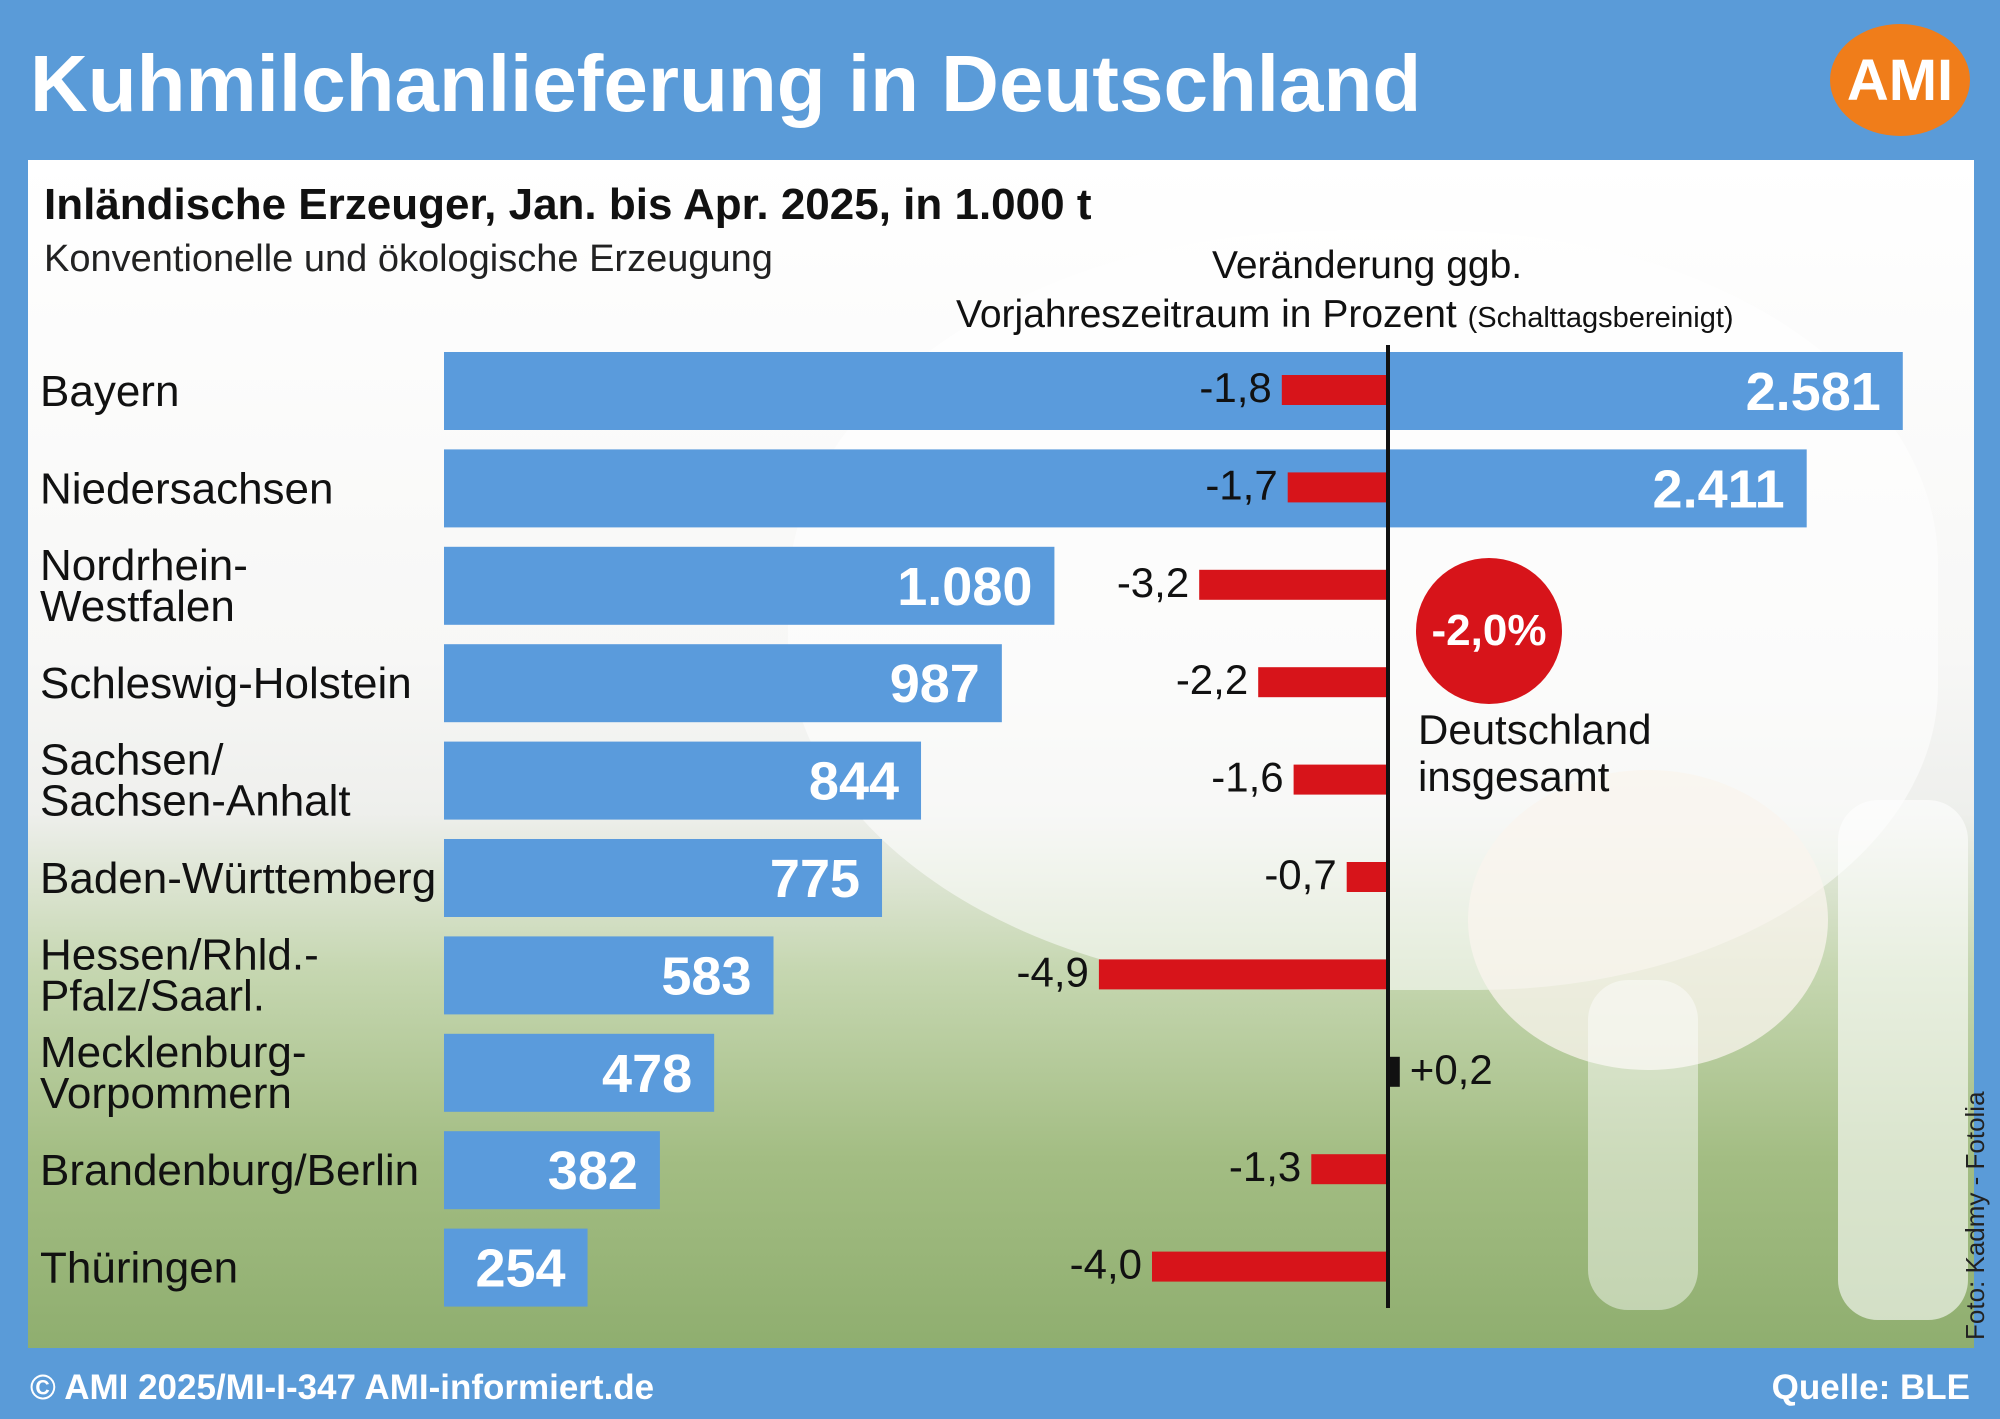 This screenshot has width=2000, height=1419. I want to click on total-change-badge: -2,0%, so click(1489, 631).